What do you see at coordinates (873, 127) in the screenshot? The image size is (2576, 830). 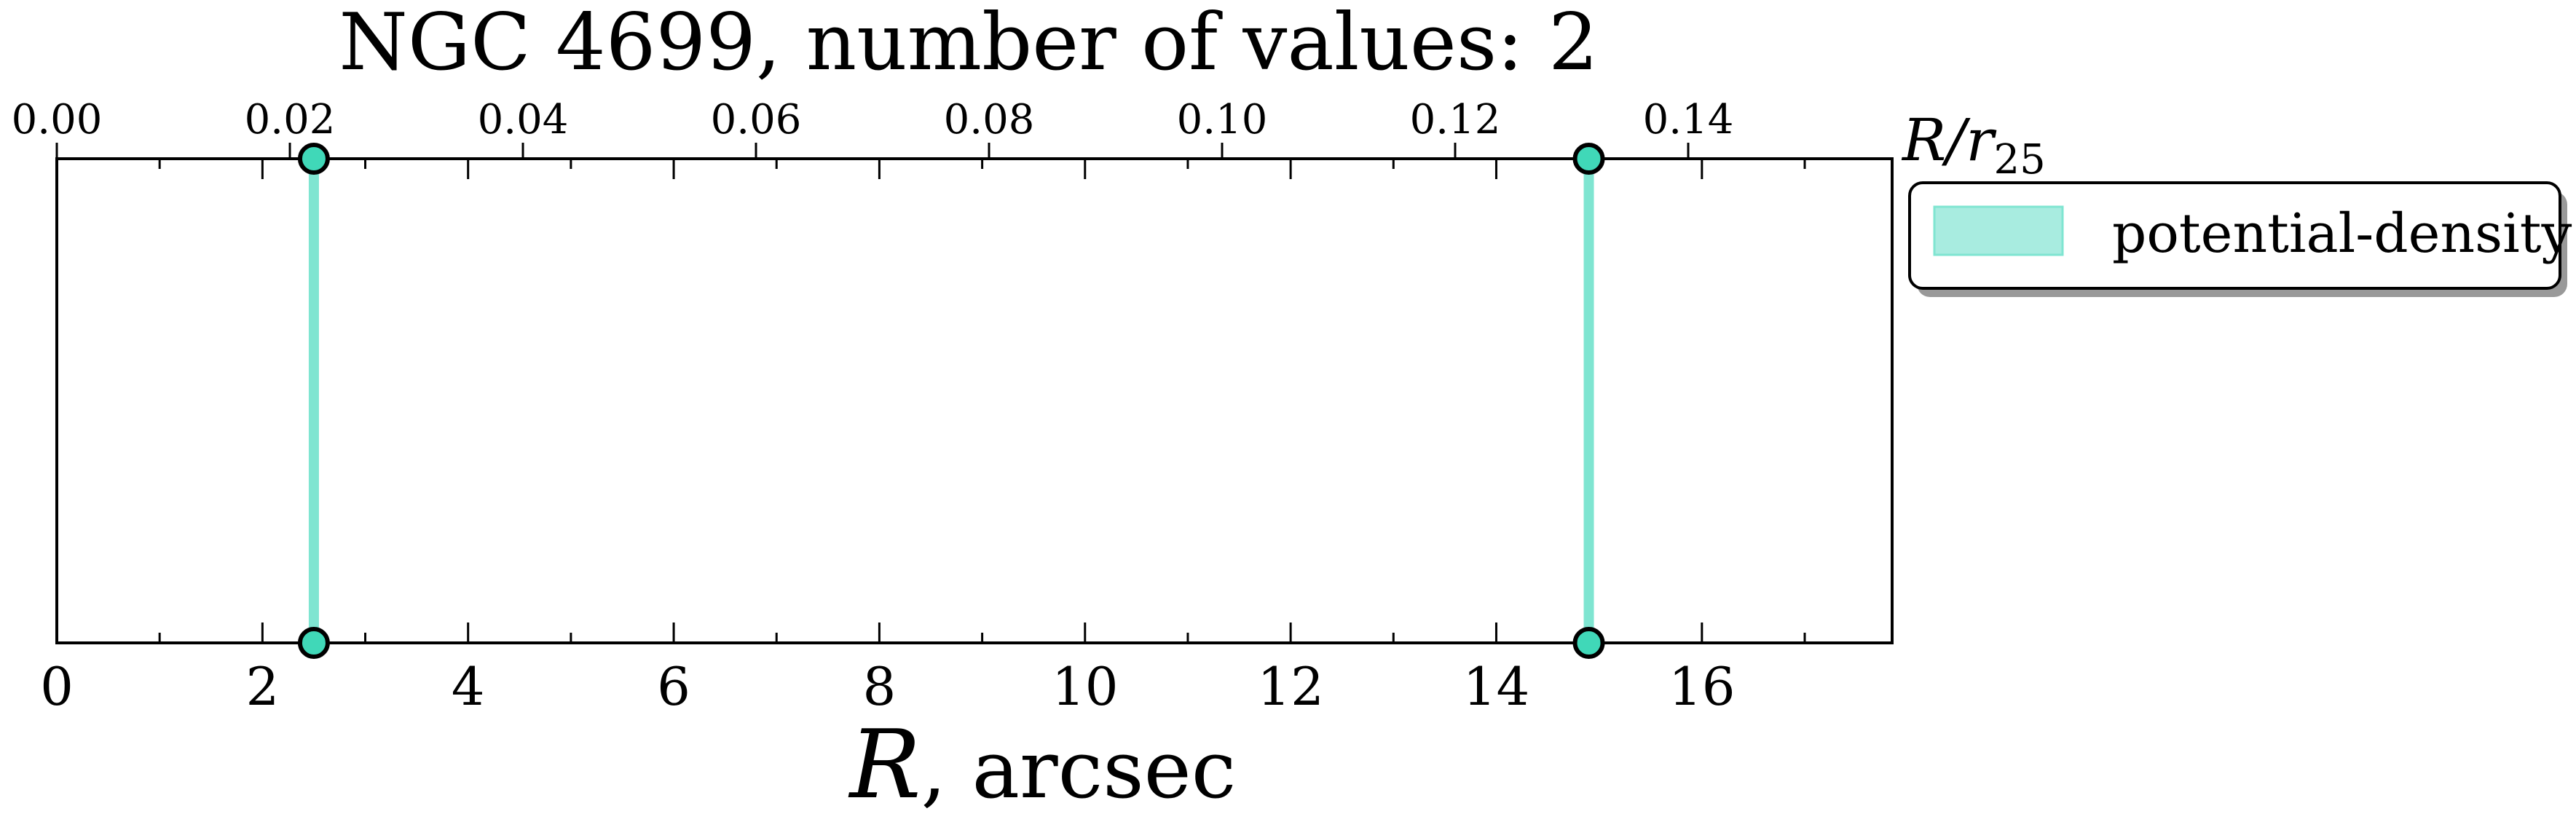 I see `top-axis-ticks: 0.00 0.02 0.04 0.06 0.08 0.10 0.12 0.14` at bounding box center [873, 127].